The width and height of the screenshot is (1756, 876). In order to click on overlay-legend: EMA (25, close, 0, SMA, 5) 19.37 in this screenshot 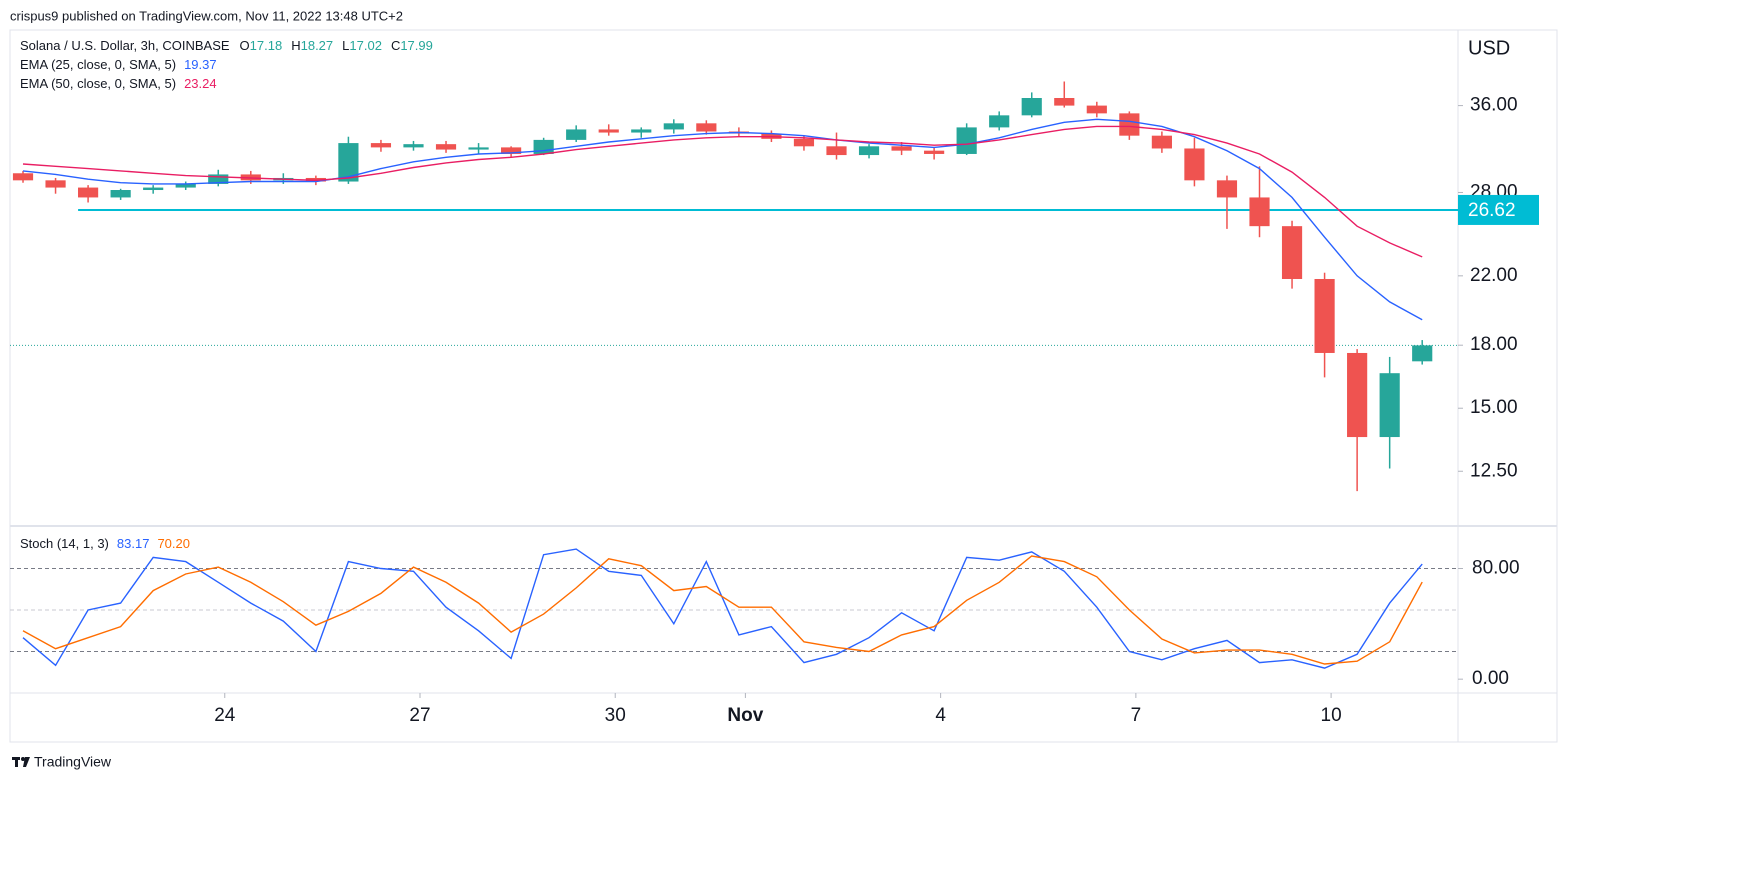, I will do `click(118, 64)`.